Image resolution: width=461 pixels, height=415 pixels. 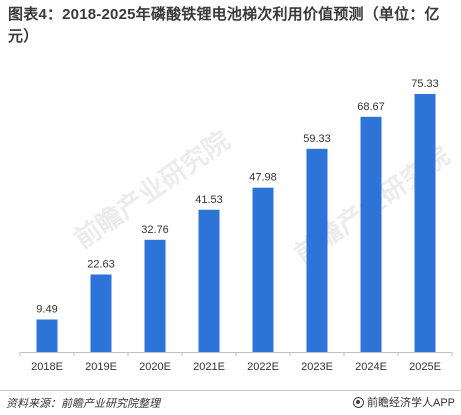 I want to click on x-tick-label: 2018E, so click(x=47, y=367).